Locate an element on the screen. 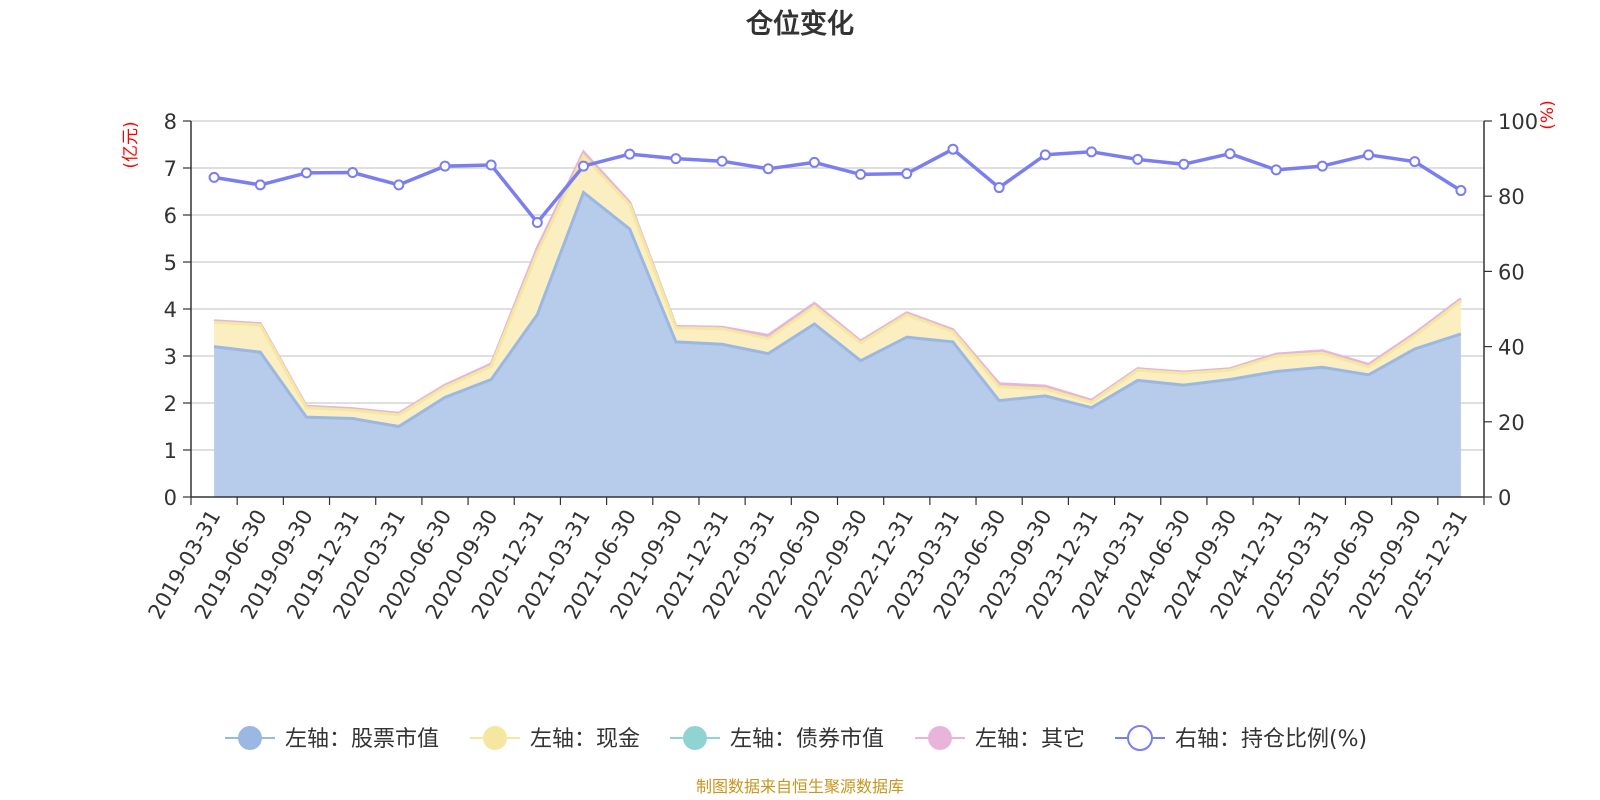 The height and width of the screenshot is (800, 1600). left-tick-label-0: 0 is located at coordinates (170, 498).